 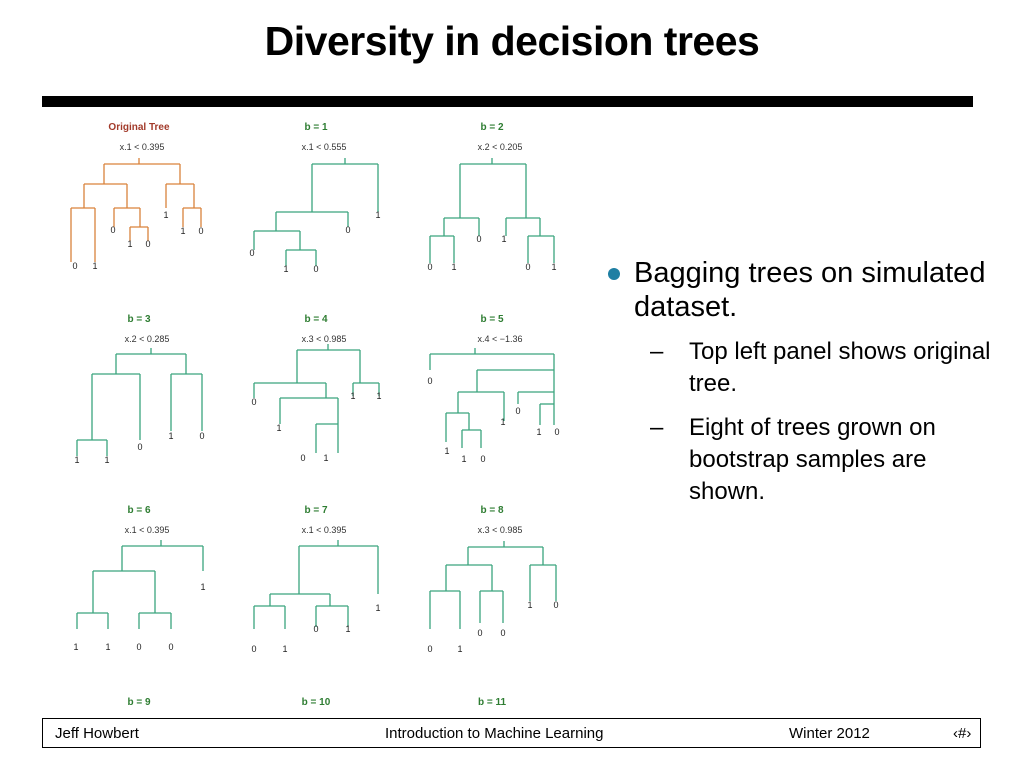 I want to click on slide-title: Diversity in decision trees, so click(x=512, y=41).